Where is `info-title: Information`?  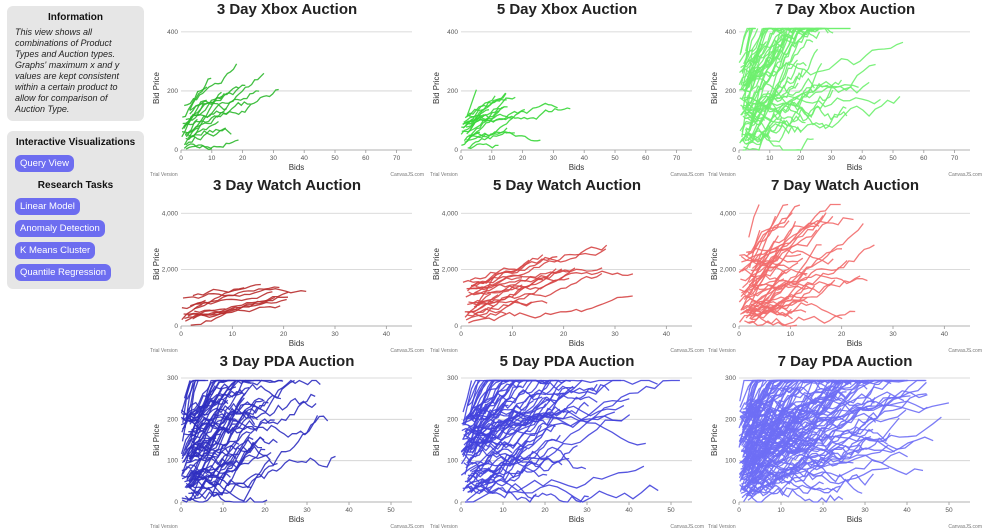 info-title: Information is located at coordinates (75, 17).